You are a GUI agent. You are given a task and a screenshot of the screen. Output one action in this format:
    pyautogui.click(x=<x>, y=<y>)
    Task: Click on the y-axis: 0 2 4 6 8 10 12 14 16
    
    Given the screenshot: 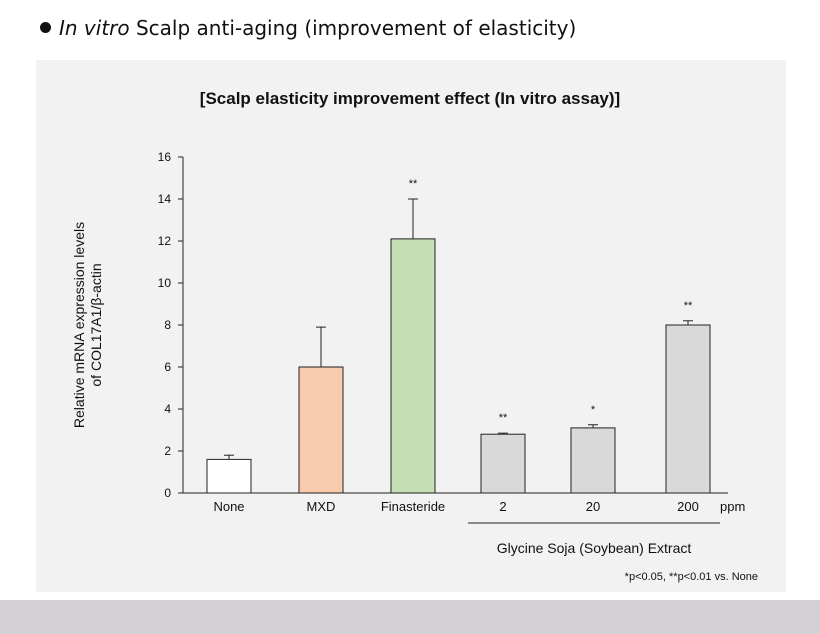 What is the action you would take?
    pyautogui.click(x=171, y=325)
    